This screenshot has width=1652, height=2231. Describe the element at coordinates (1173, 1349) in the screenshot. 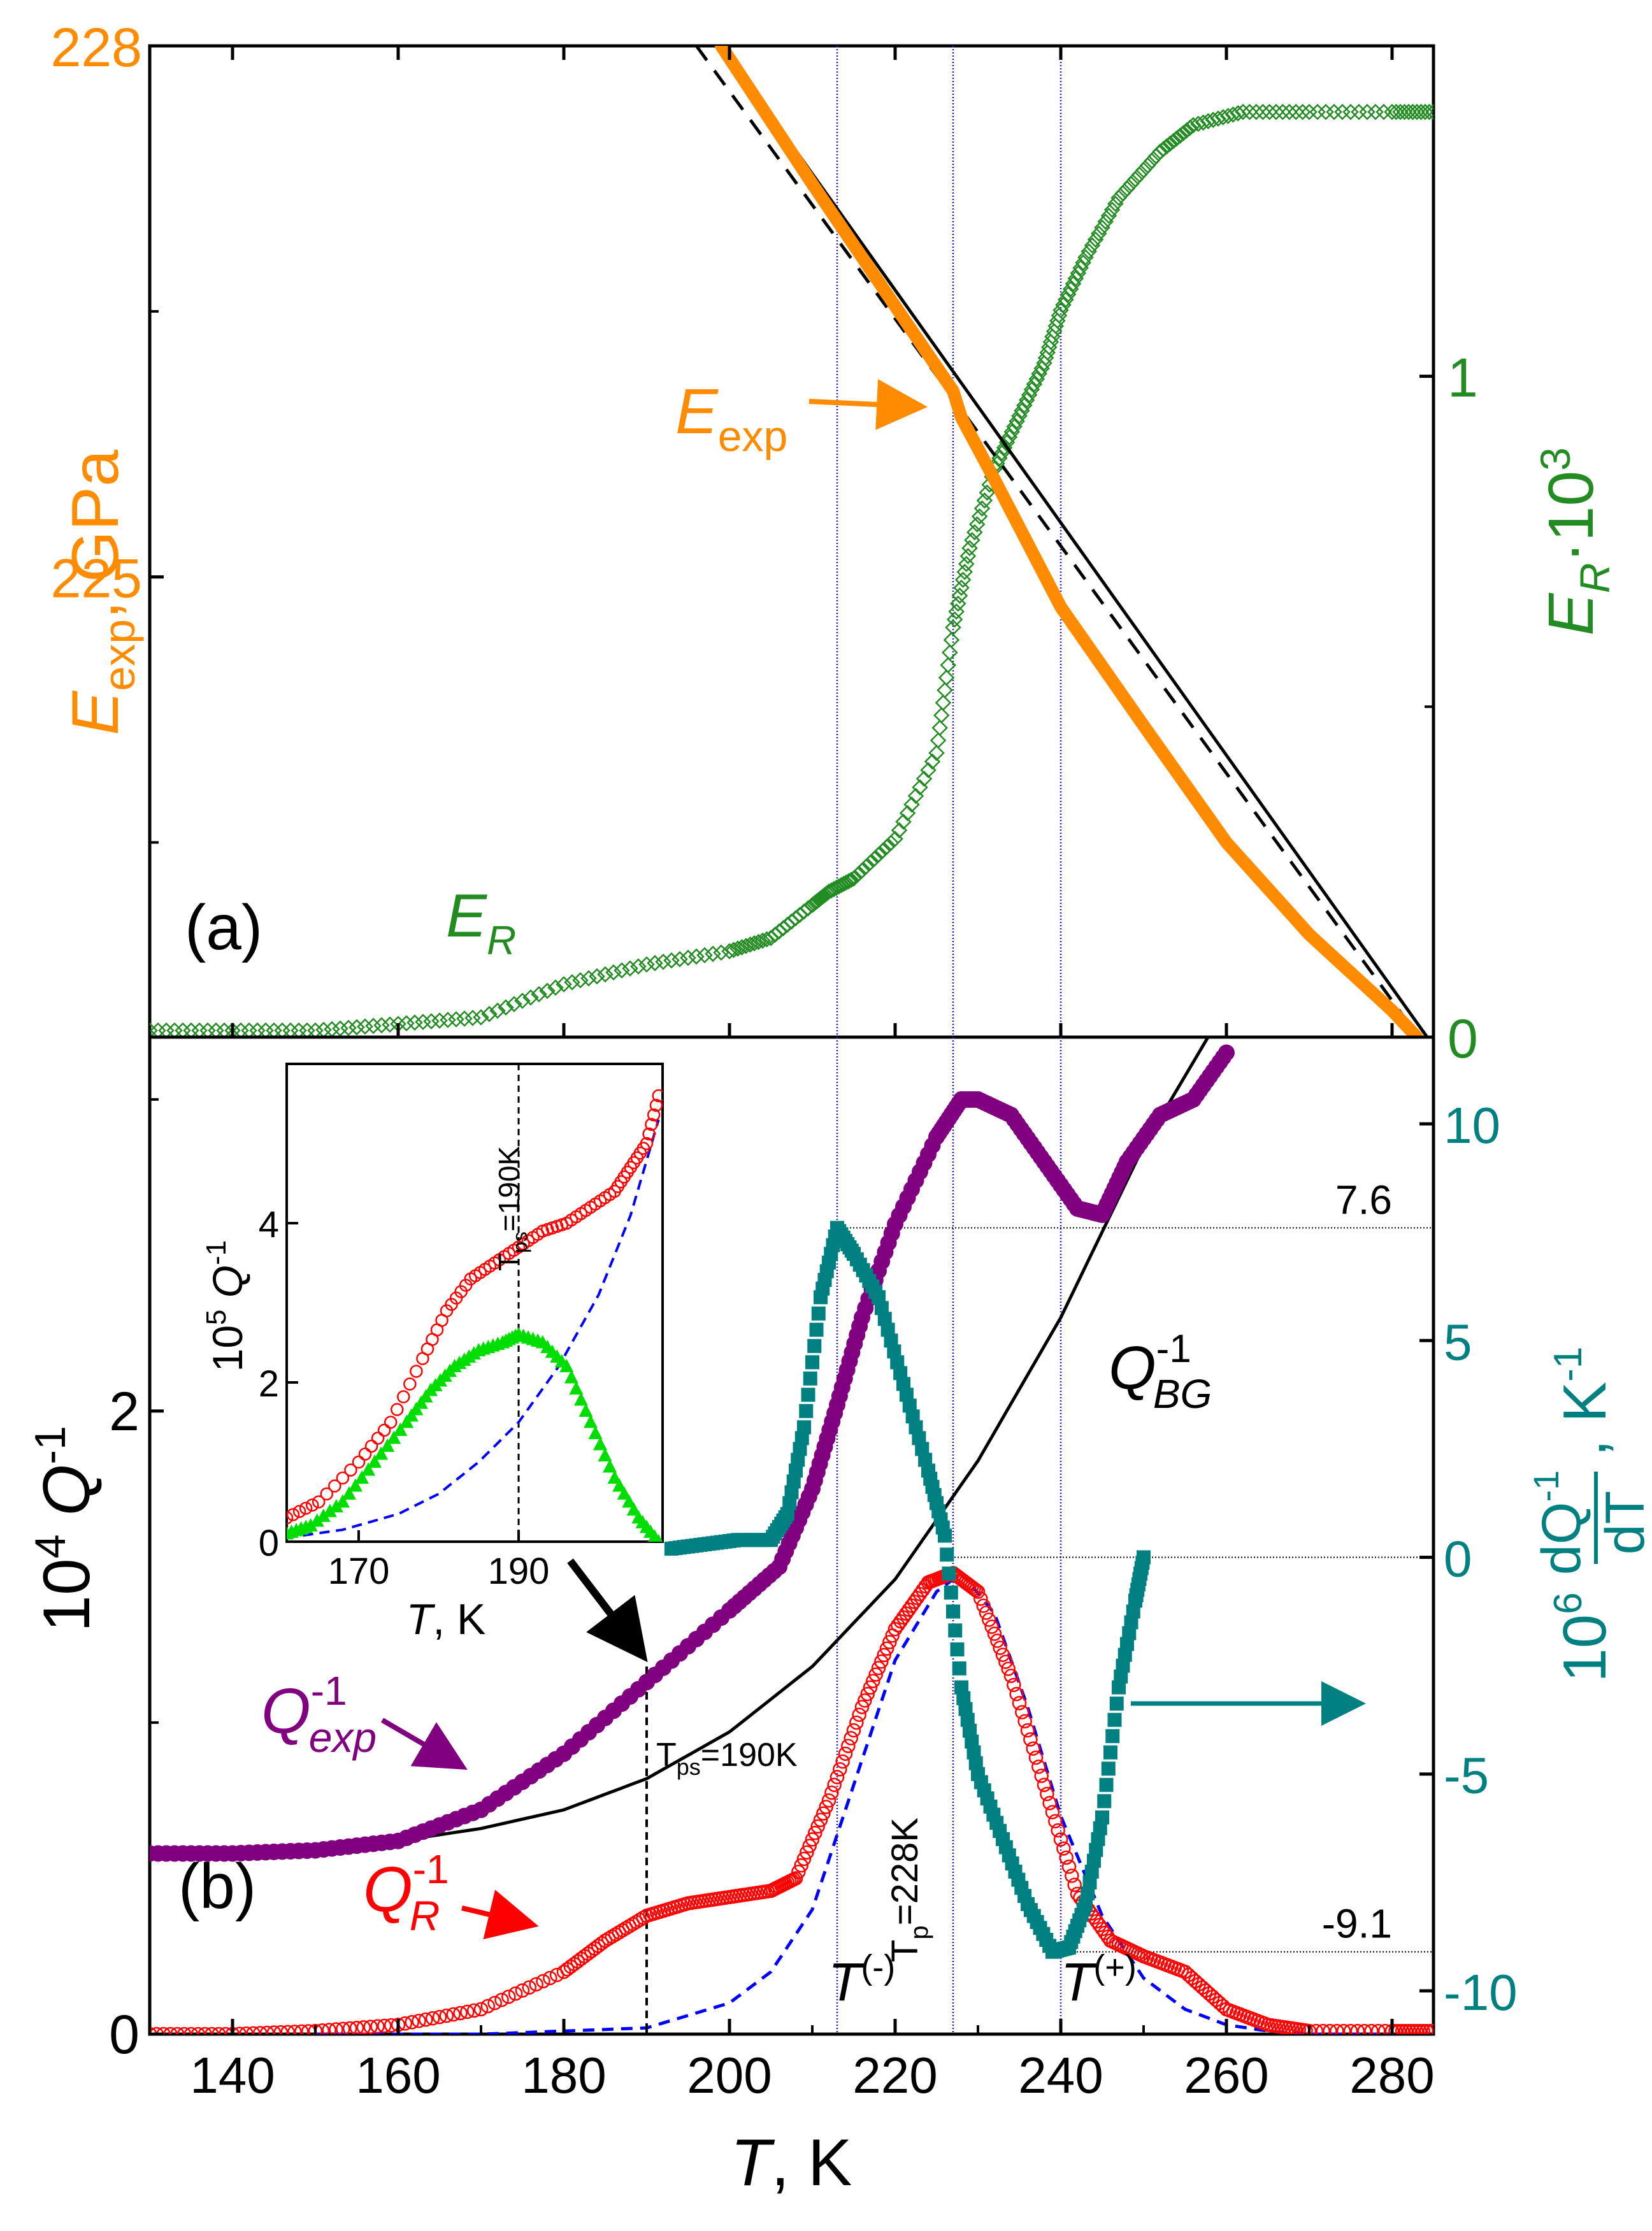

I see `annotation-q-bg-sup: -1` at that location.